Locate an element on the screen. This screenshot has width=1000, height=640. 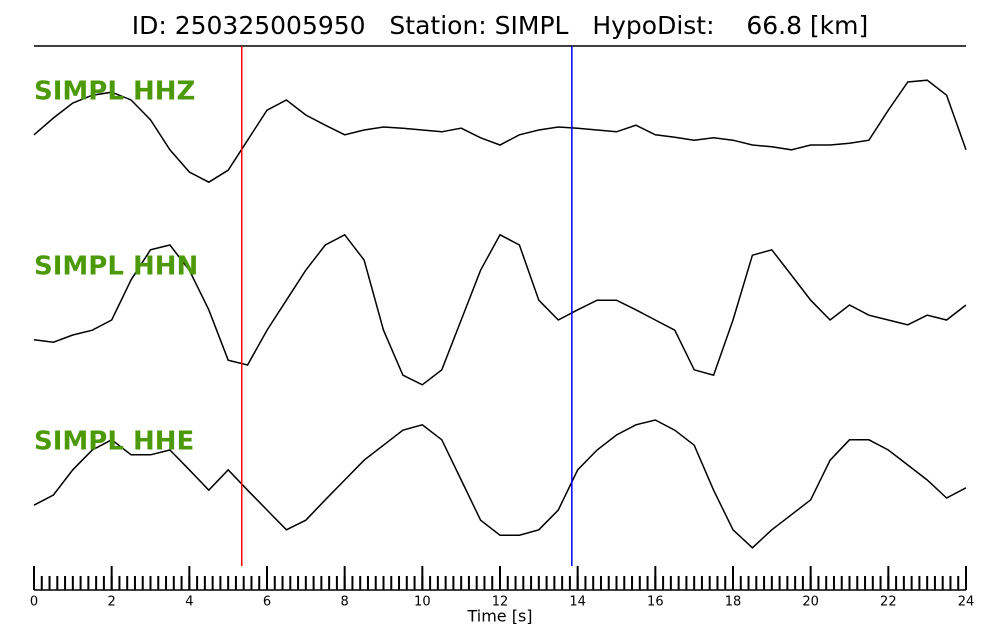
x-tick-label: 12 is located at coordinates (500, 602).